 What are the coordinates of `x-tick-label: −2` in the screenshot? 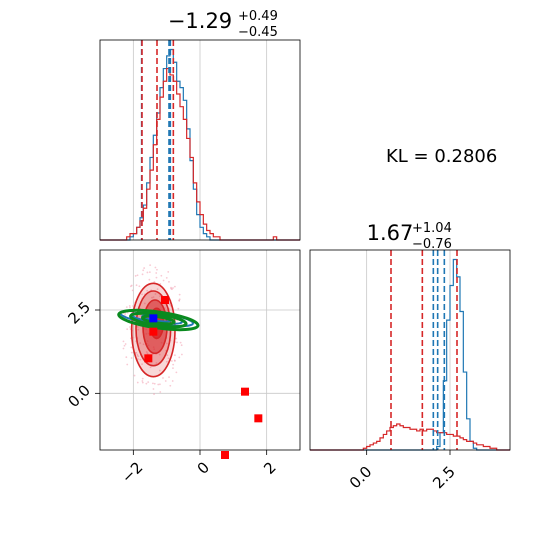 It's located at (132, 472).